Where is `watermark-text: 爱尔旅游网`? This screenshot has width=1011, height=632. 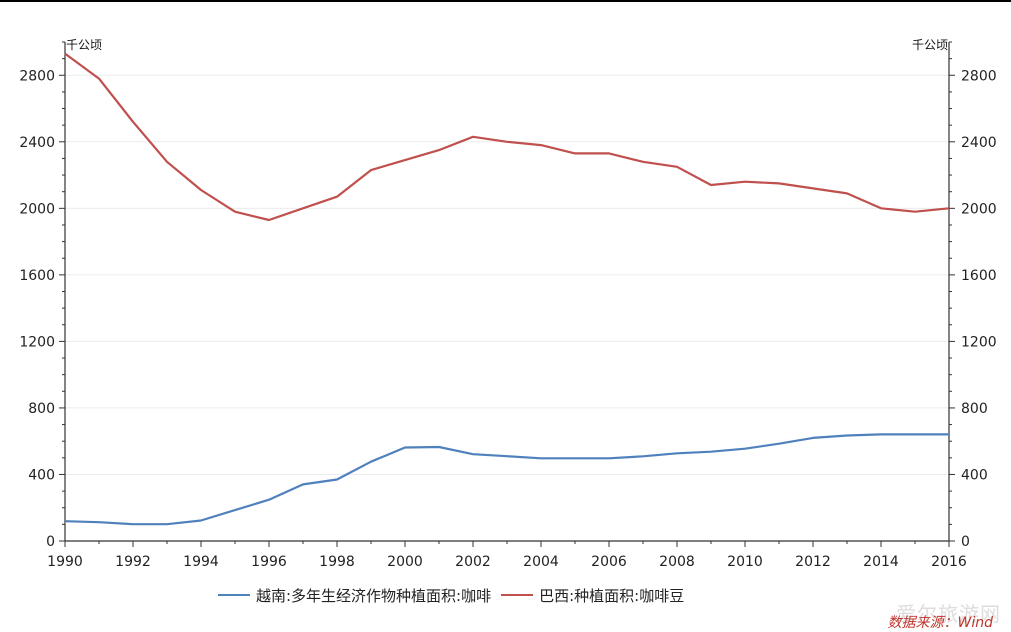
watermark-text: 爱尔旅游网 is located at coordinates (948, 614).